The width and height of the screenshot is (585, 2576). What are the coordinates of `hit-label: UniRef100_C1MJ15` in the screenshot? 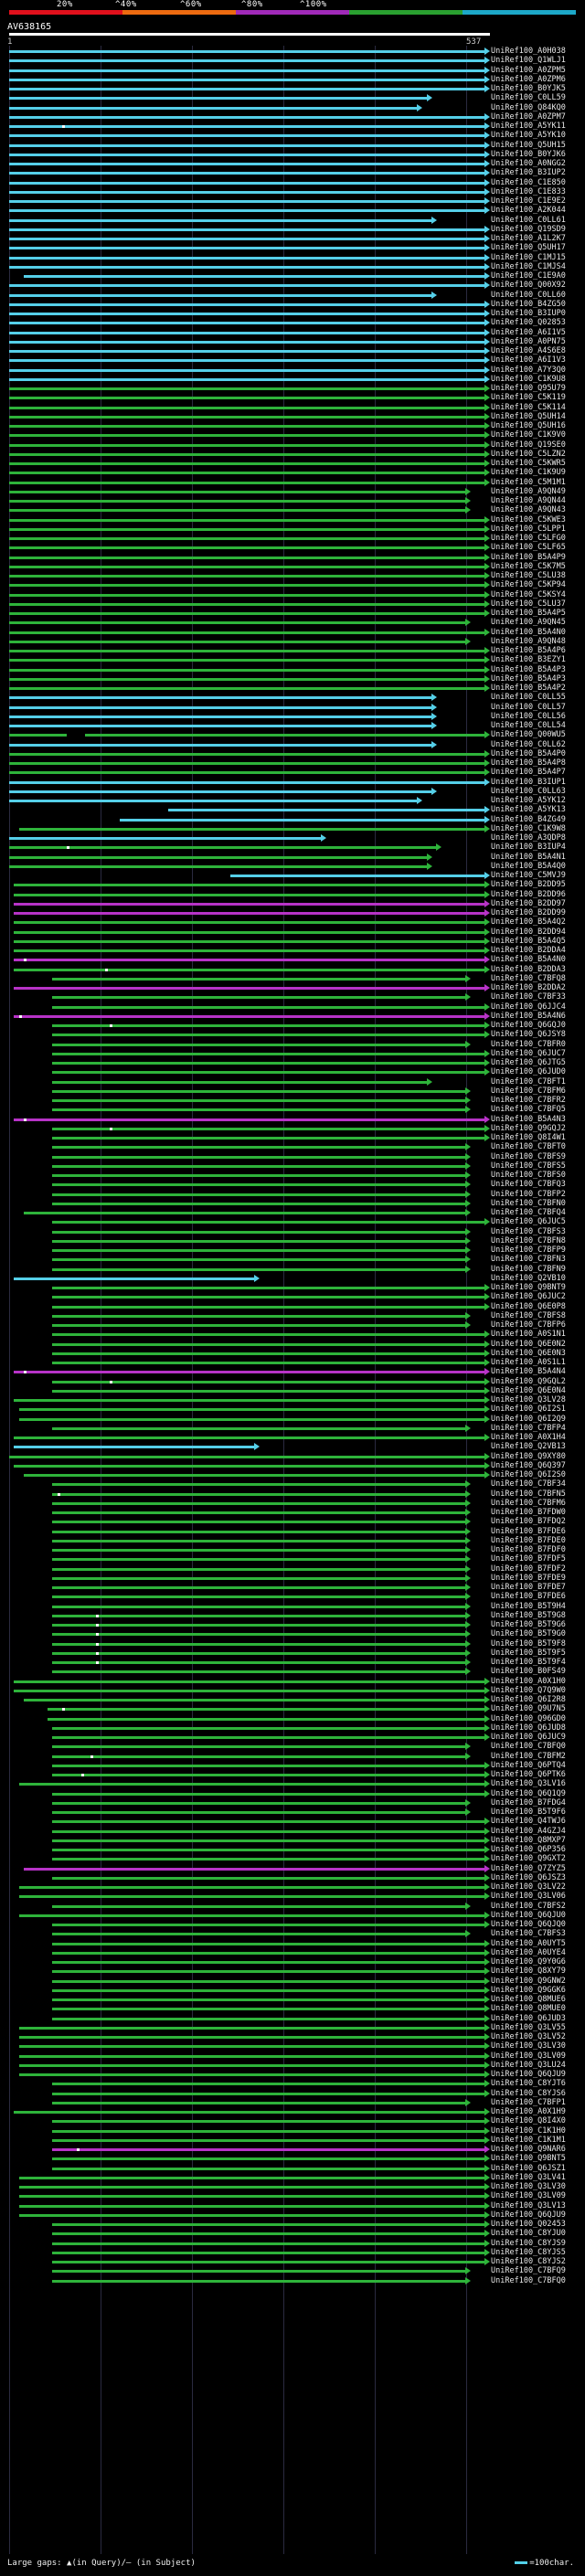 It's located at (529, 257).